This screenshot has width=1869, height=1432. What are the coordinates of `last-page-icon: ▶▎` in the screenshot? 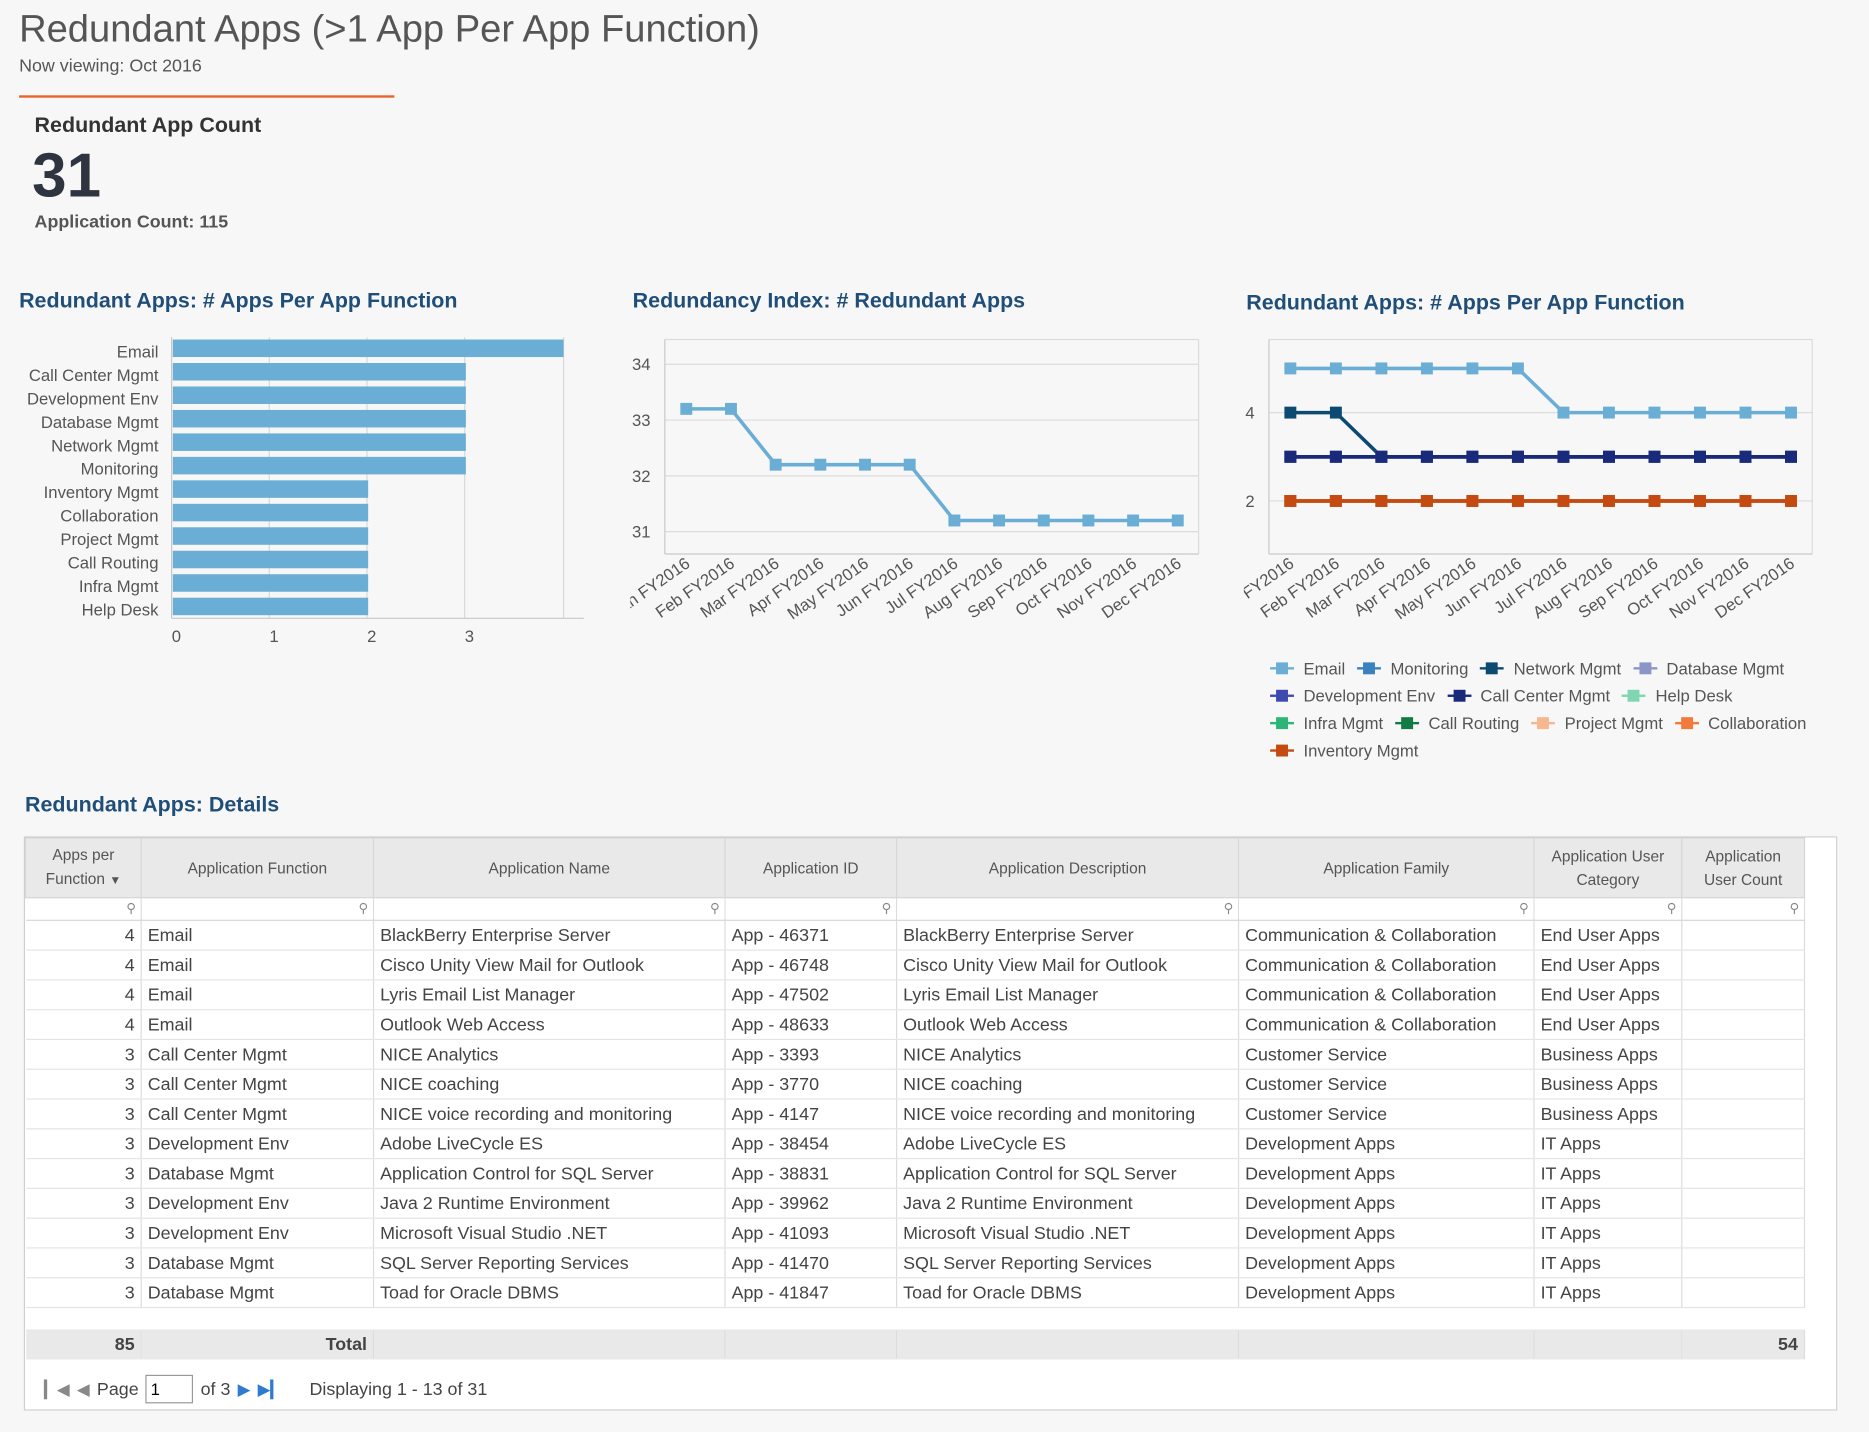 It's located at (270, 1388).